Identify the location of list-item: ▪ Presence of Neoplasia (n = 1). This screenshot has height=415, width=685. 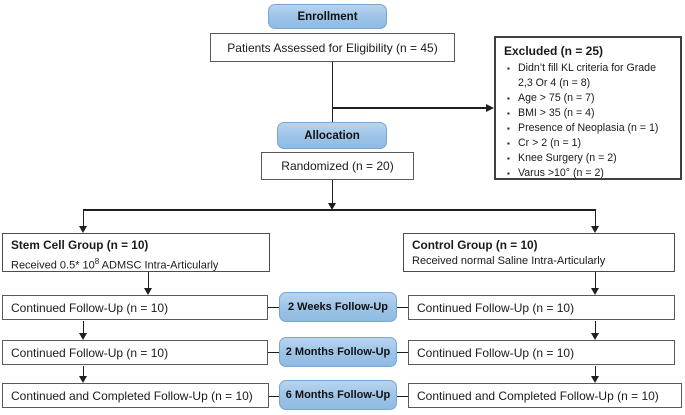
(583, 128).